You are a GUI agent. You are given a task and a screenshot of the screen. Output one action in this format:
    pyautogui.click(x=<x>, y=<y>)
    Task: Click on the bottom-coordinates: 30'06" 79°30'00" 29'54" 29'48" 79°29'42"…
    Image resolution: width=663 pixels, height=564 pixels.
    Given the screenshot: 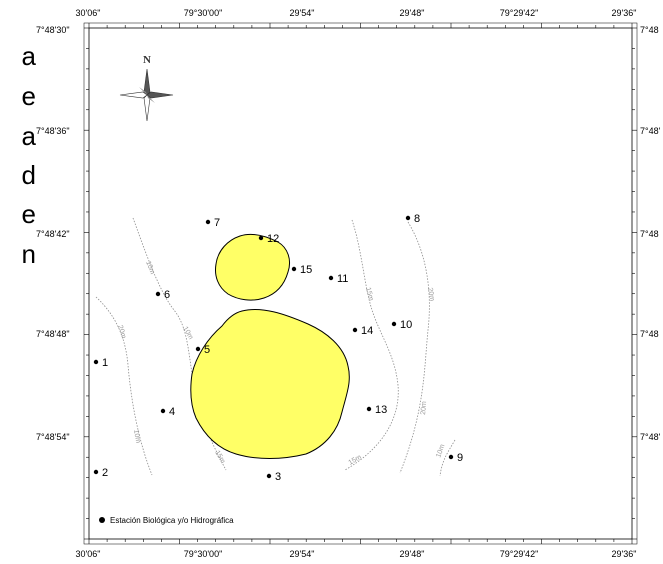 What is the action you would take?
    pyautogui.click(x=356, y=554)
    